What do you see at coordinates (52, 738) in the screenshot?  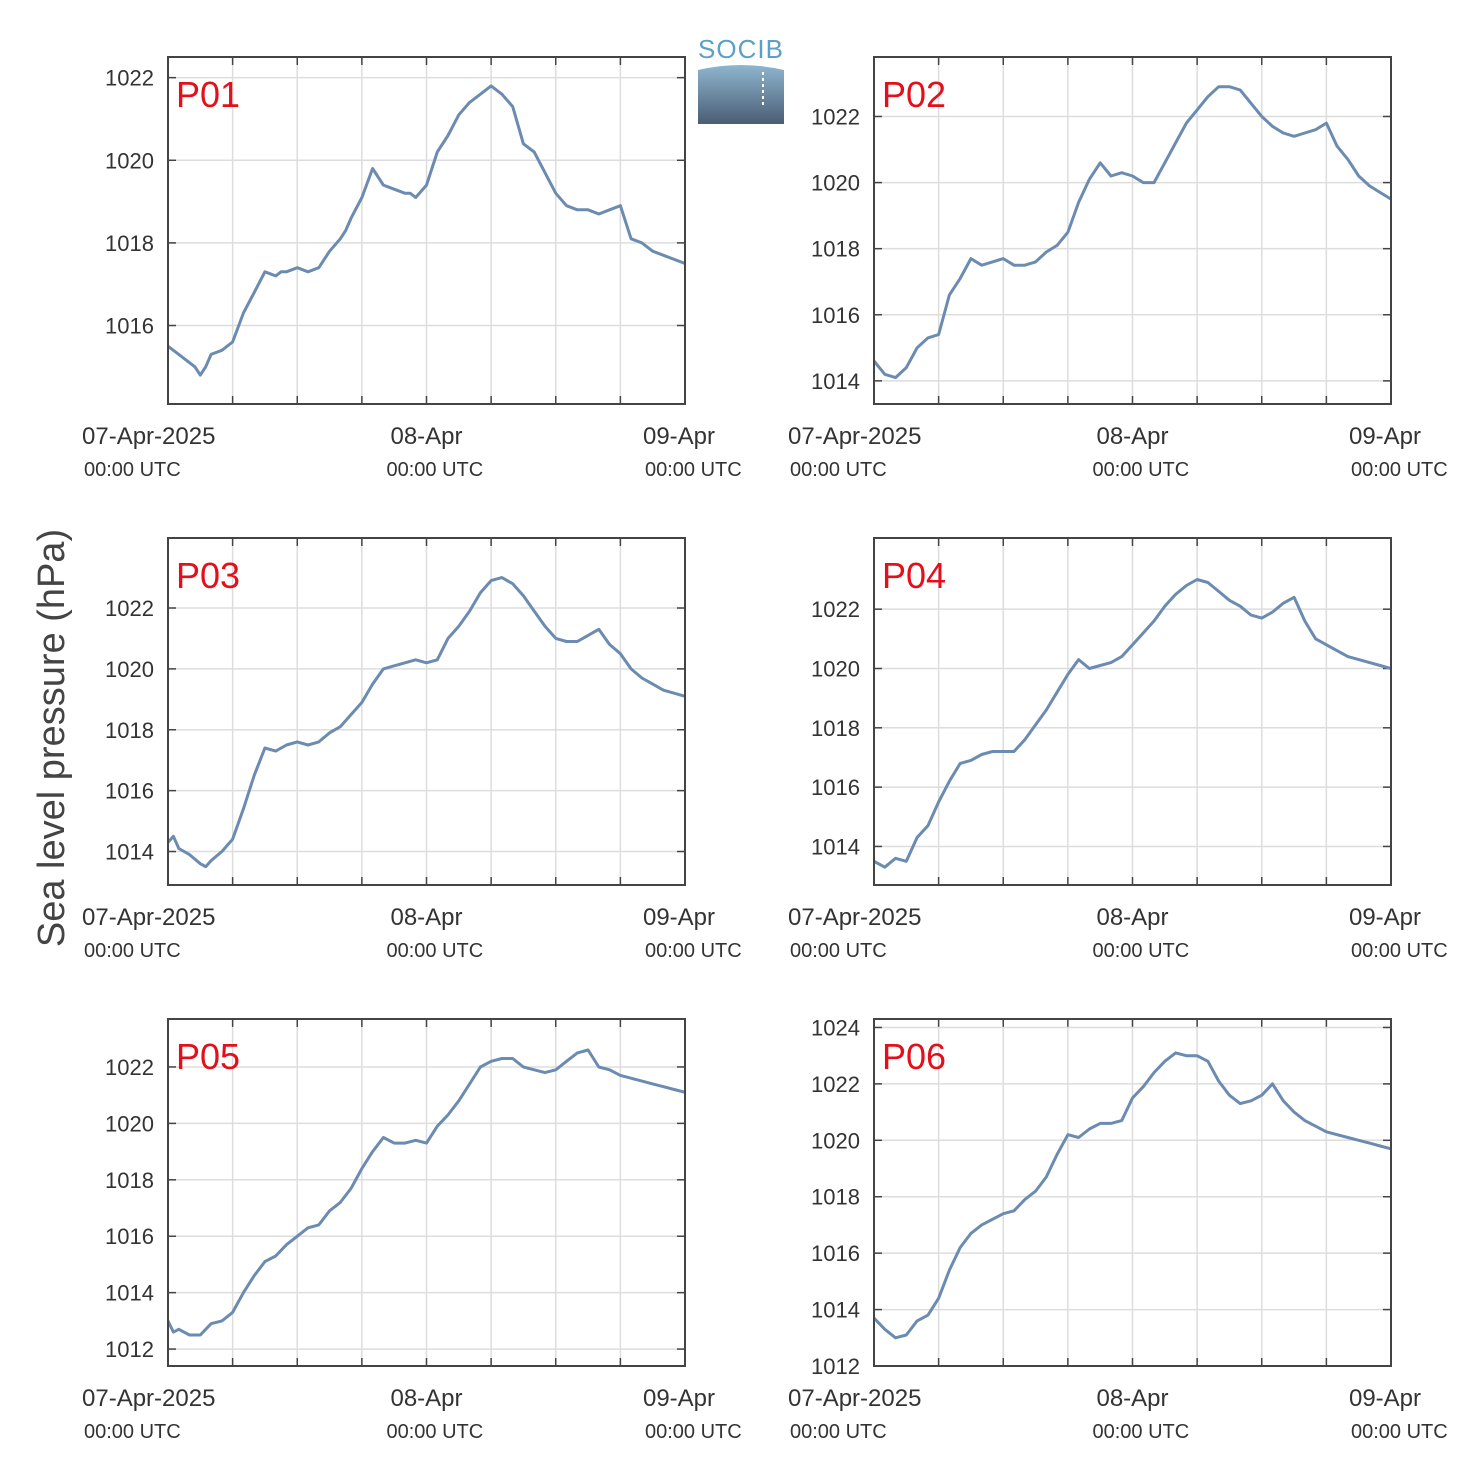 I see `y-axis-label: Sea level pressure (hPa)` at bounding box center [52, 738].